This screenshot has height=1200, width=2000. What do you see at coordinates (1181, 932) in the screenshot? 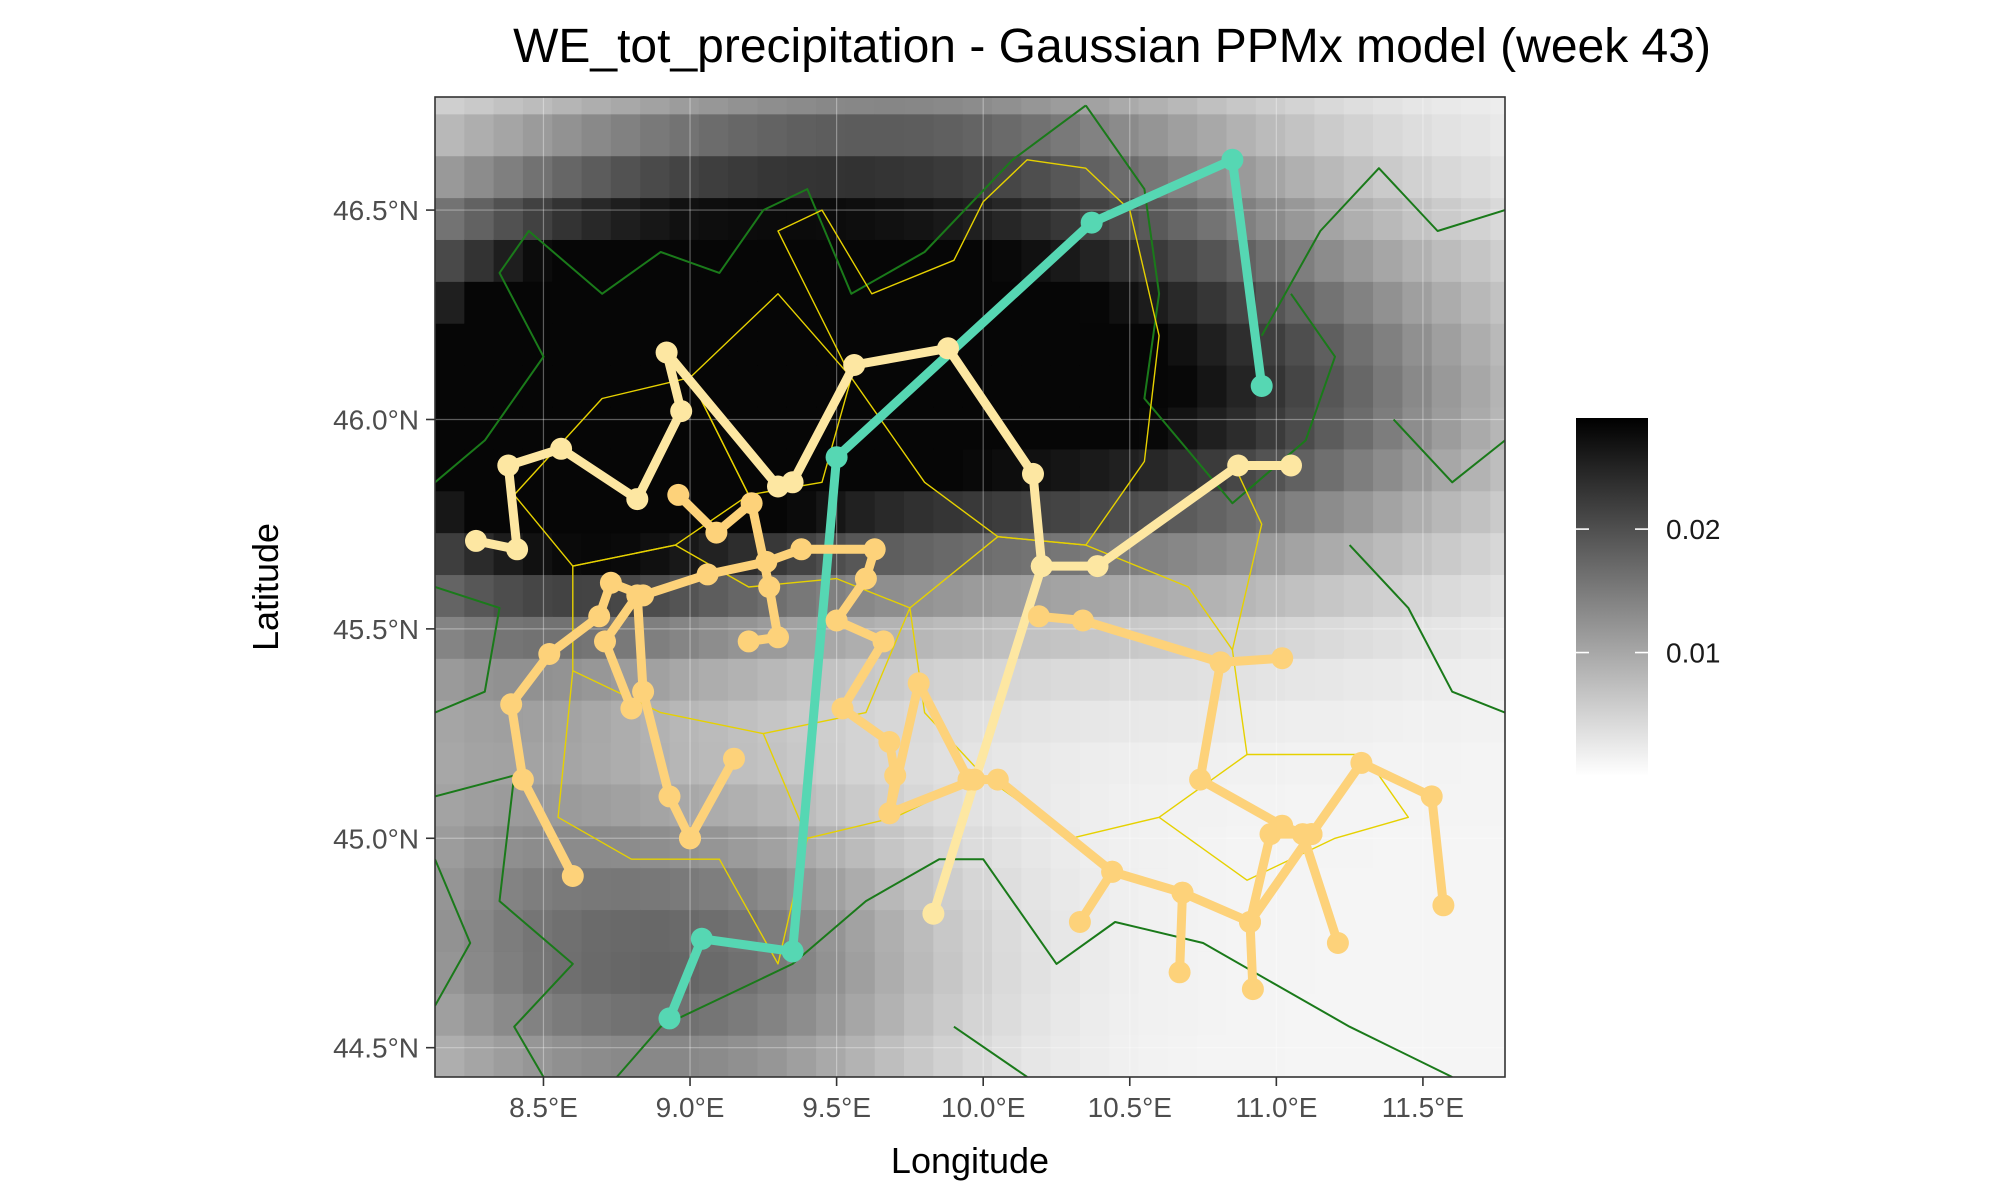
I see `cluster-path` at bounding box center [1181, 932].